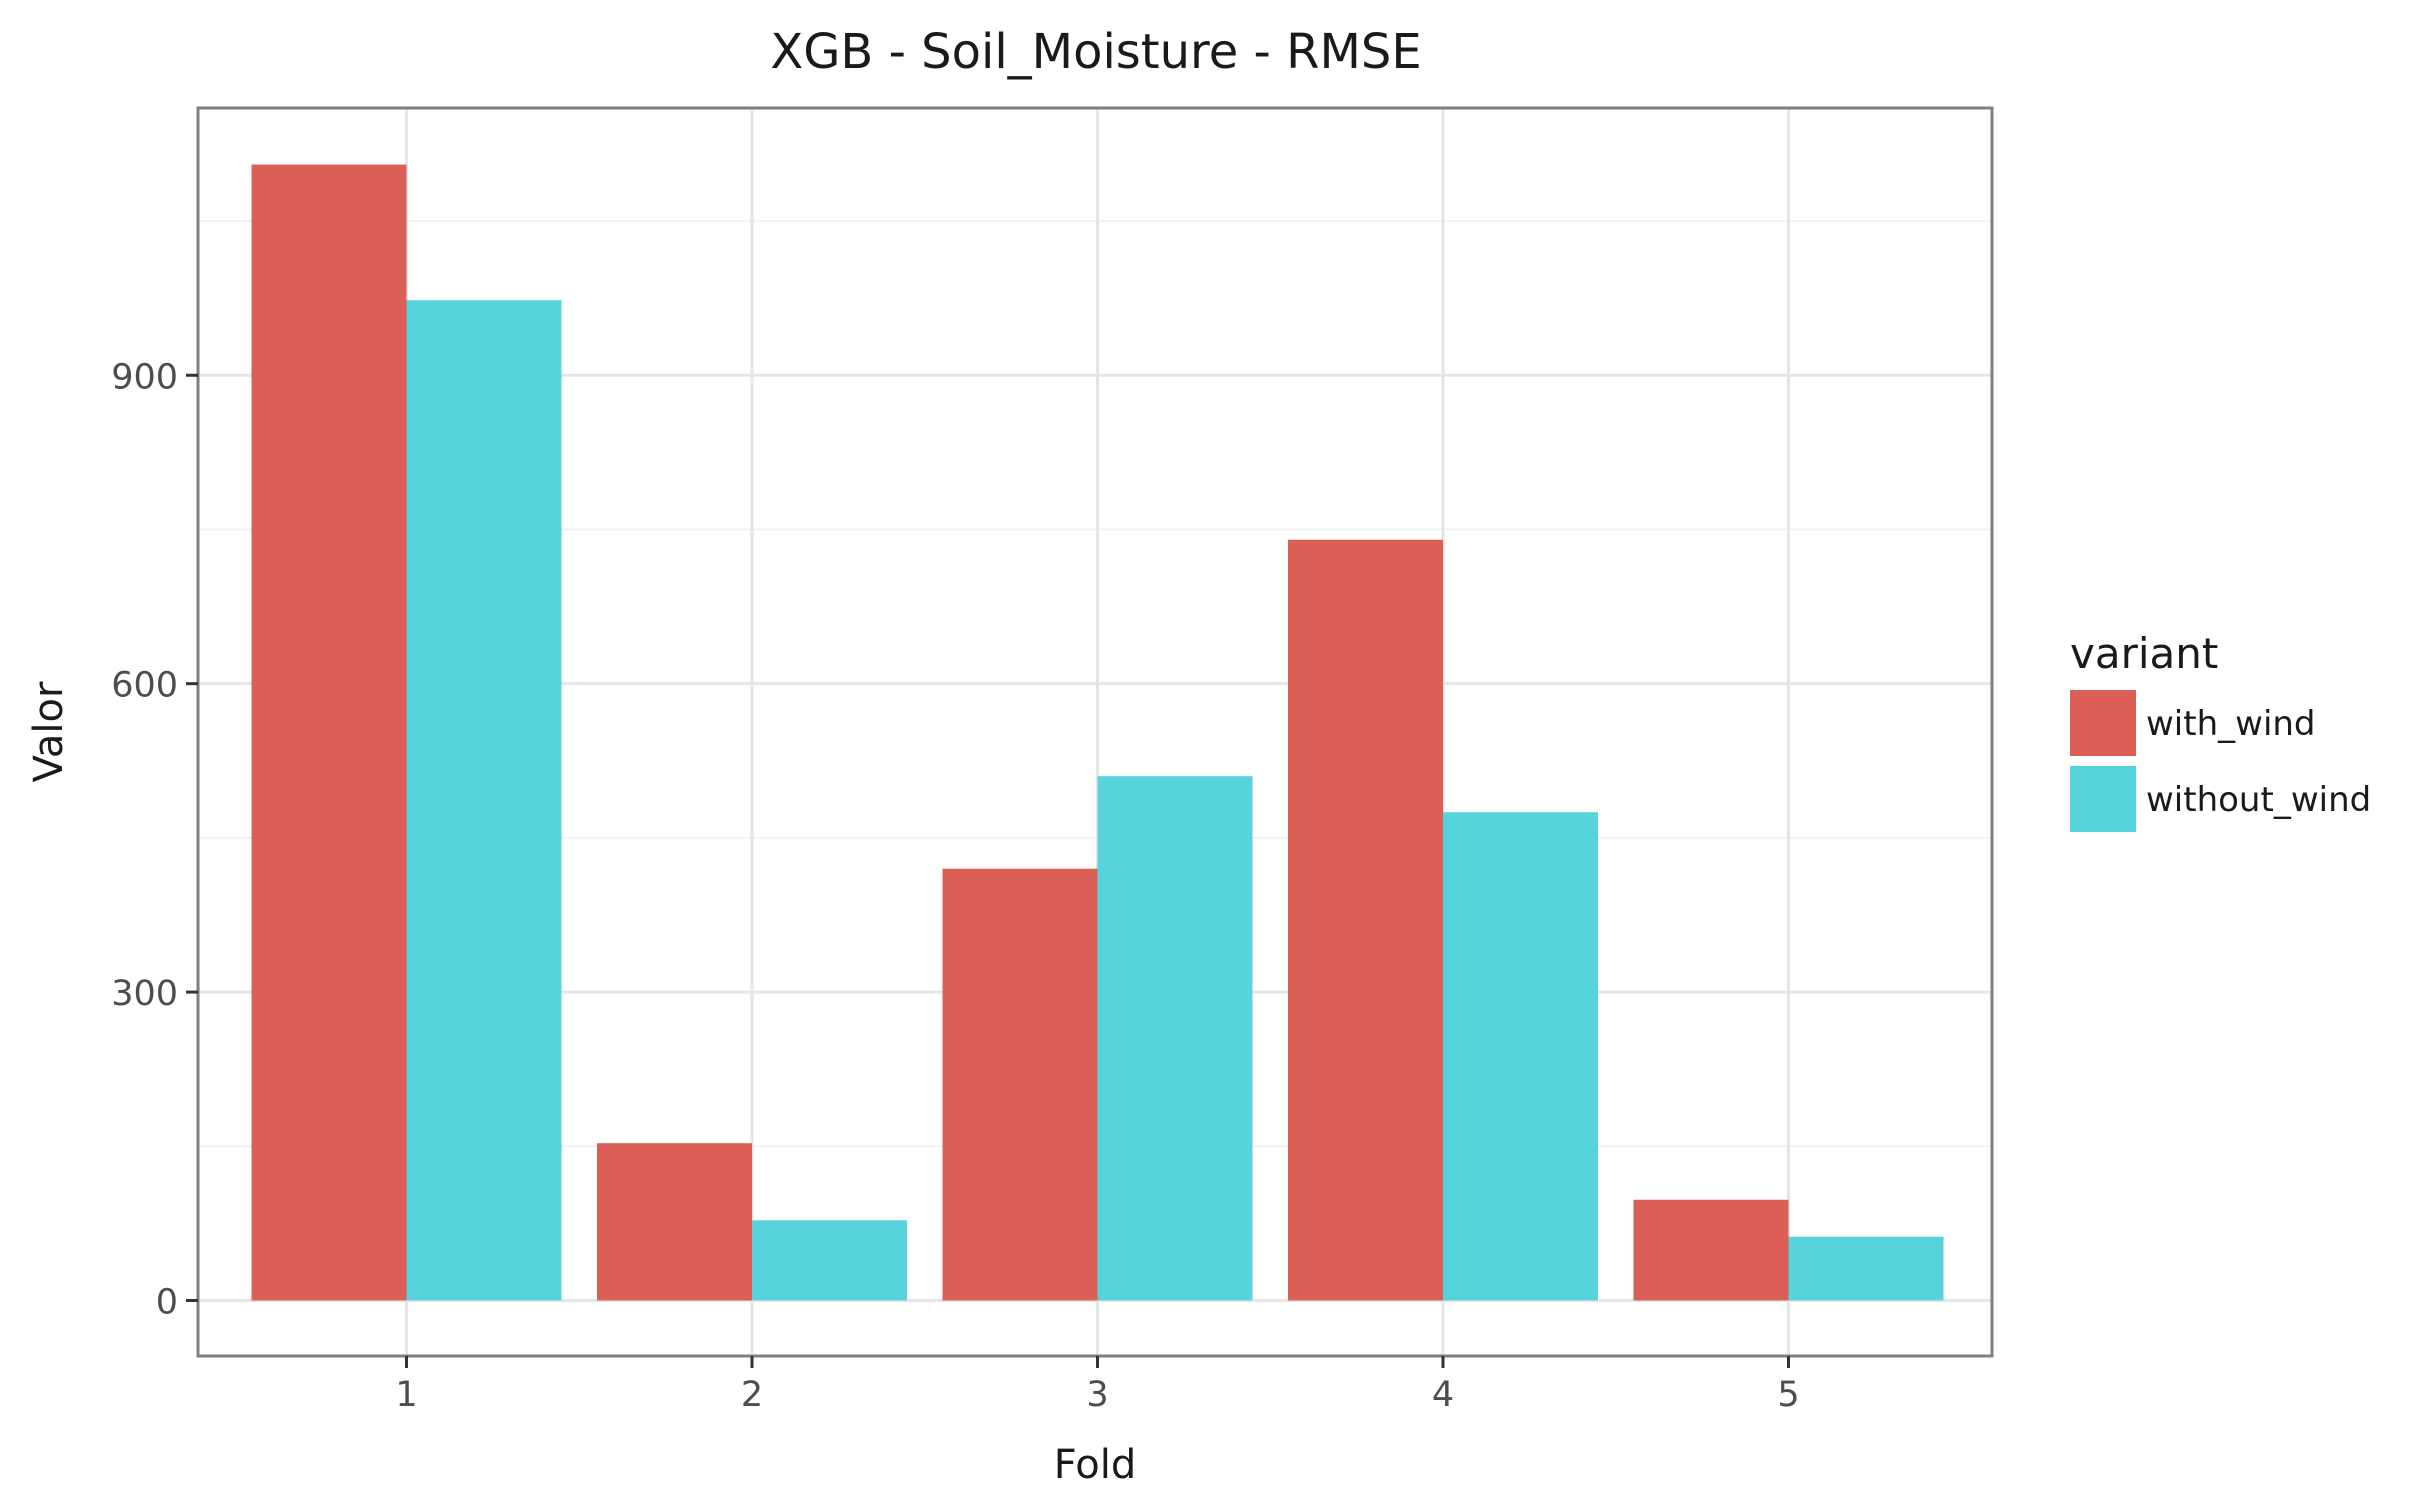  Describe the element at coordinates (2231, 724) in the screenshot. I see `legend-label-with_wind: with_wind` at that location.